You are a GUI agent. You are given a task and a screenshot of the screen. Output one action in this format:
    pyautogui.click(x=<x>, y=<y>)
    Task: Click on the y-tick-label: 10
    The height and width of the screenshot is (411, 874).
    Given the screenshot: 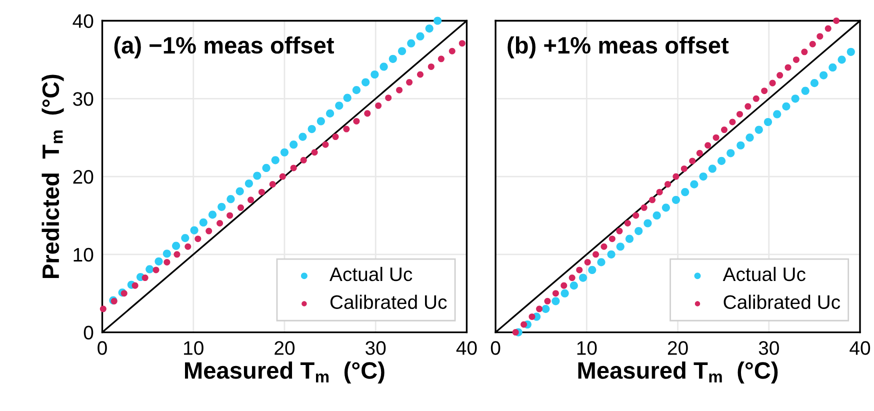 What is the action you would take?
    pyautogui.click(x=84, y=255)
    